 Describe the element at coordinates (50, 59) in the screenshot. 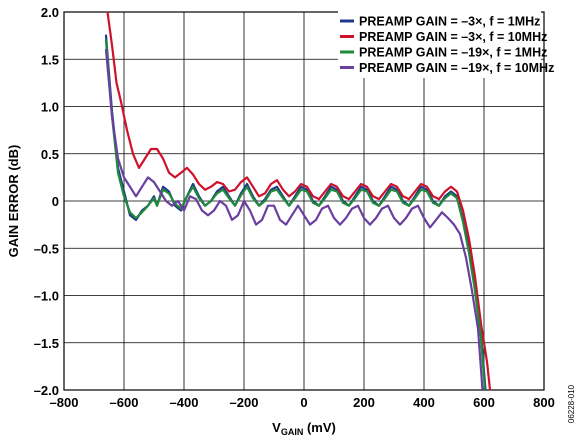

I see `y-tick-label: 1.5` at that location.